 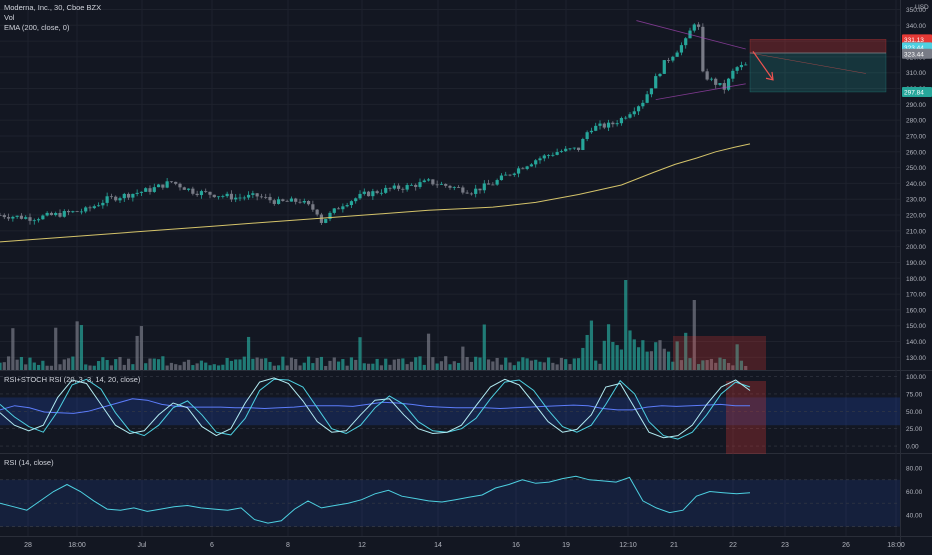 I want to click on price-tick-label: 290.00, so click(x=916, y=105).